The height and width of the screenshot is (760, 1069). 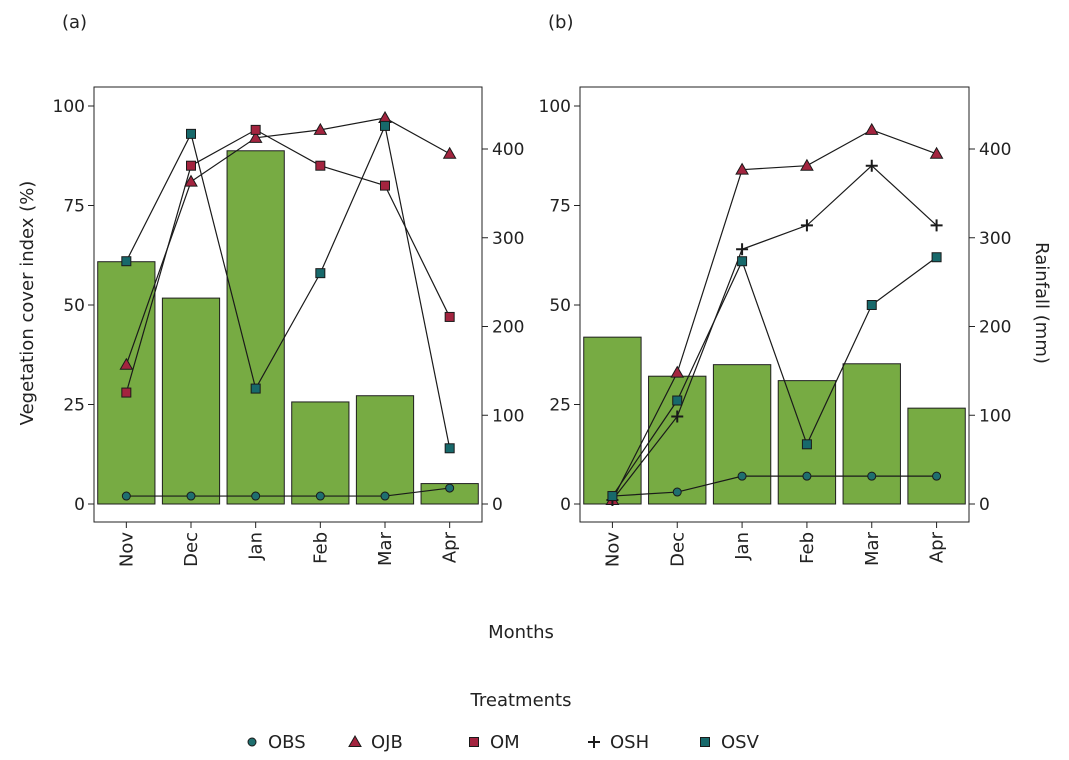 I want to click on rainfall-bar-feb, so click(x=320, y=453).